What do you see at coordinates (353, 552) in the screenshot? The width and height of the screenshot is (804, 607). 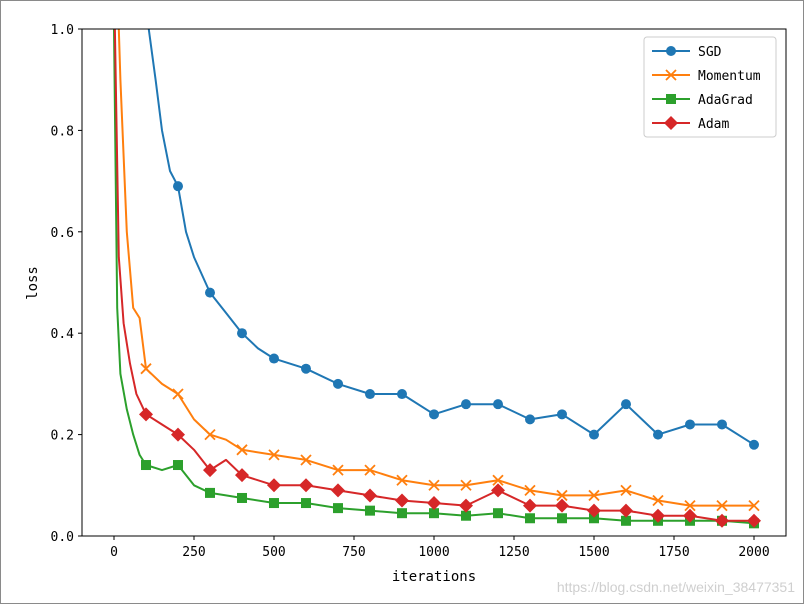 I see `x-tick-label: 750` at bounding box center [353, 552].